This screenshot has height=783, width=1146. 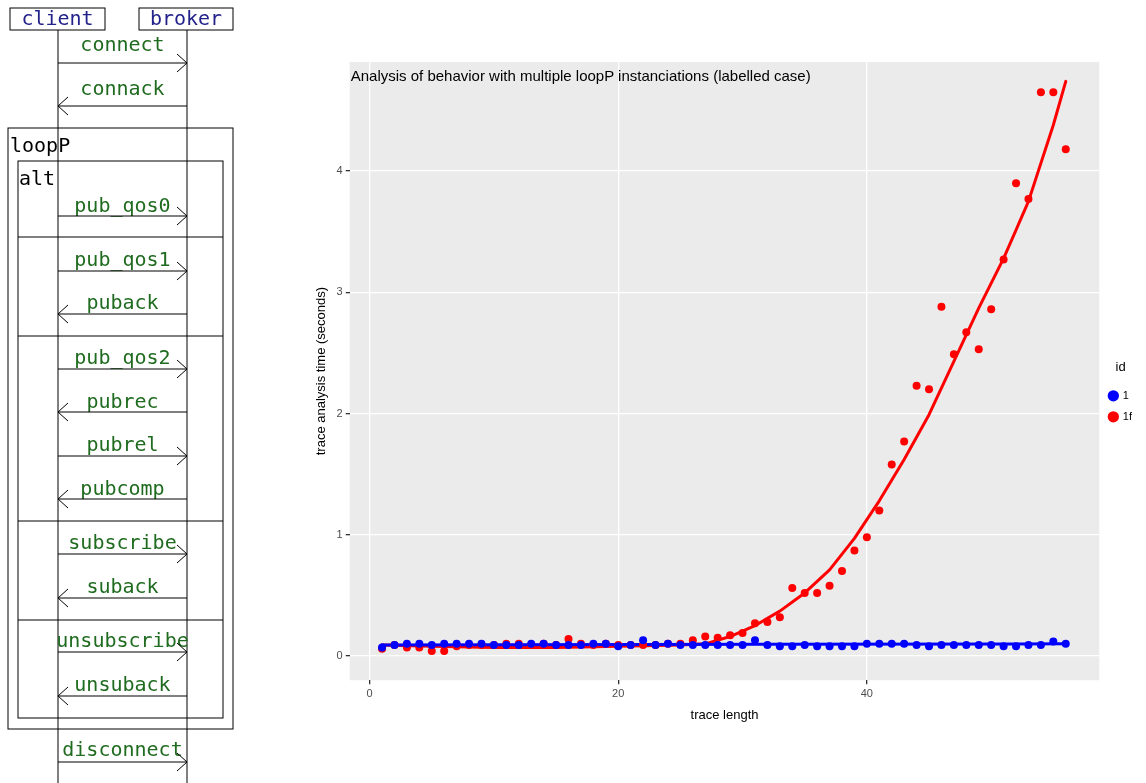 I want to click on y-tick-label: 2, so click(x=339, y=412).